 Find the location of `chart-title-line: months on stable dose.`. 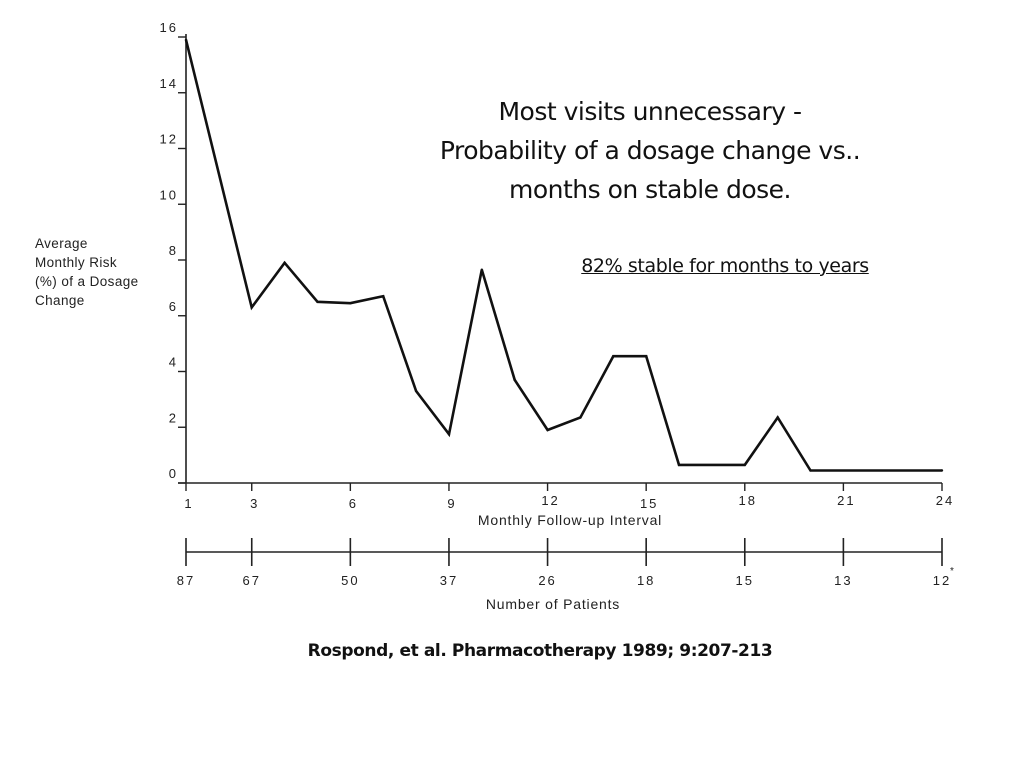

chart-title-line: months on stable dose. is located at coordinates (650, 189).